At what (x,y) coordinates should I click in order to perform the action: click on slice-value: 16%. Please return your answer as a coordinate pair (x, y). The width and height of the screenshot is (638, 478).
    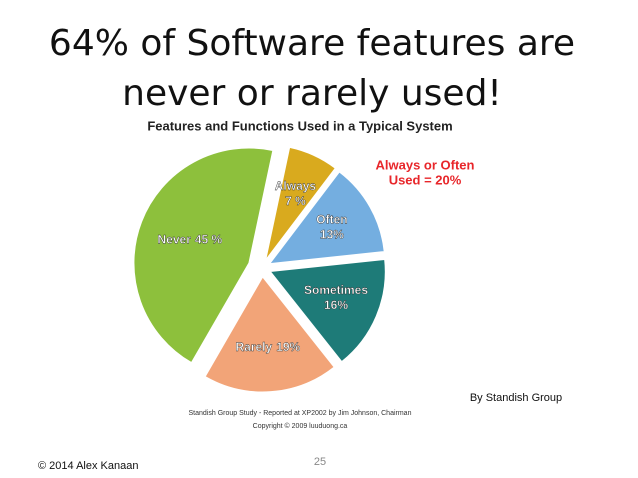
    Looking at the image, I should click on (336, 305).